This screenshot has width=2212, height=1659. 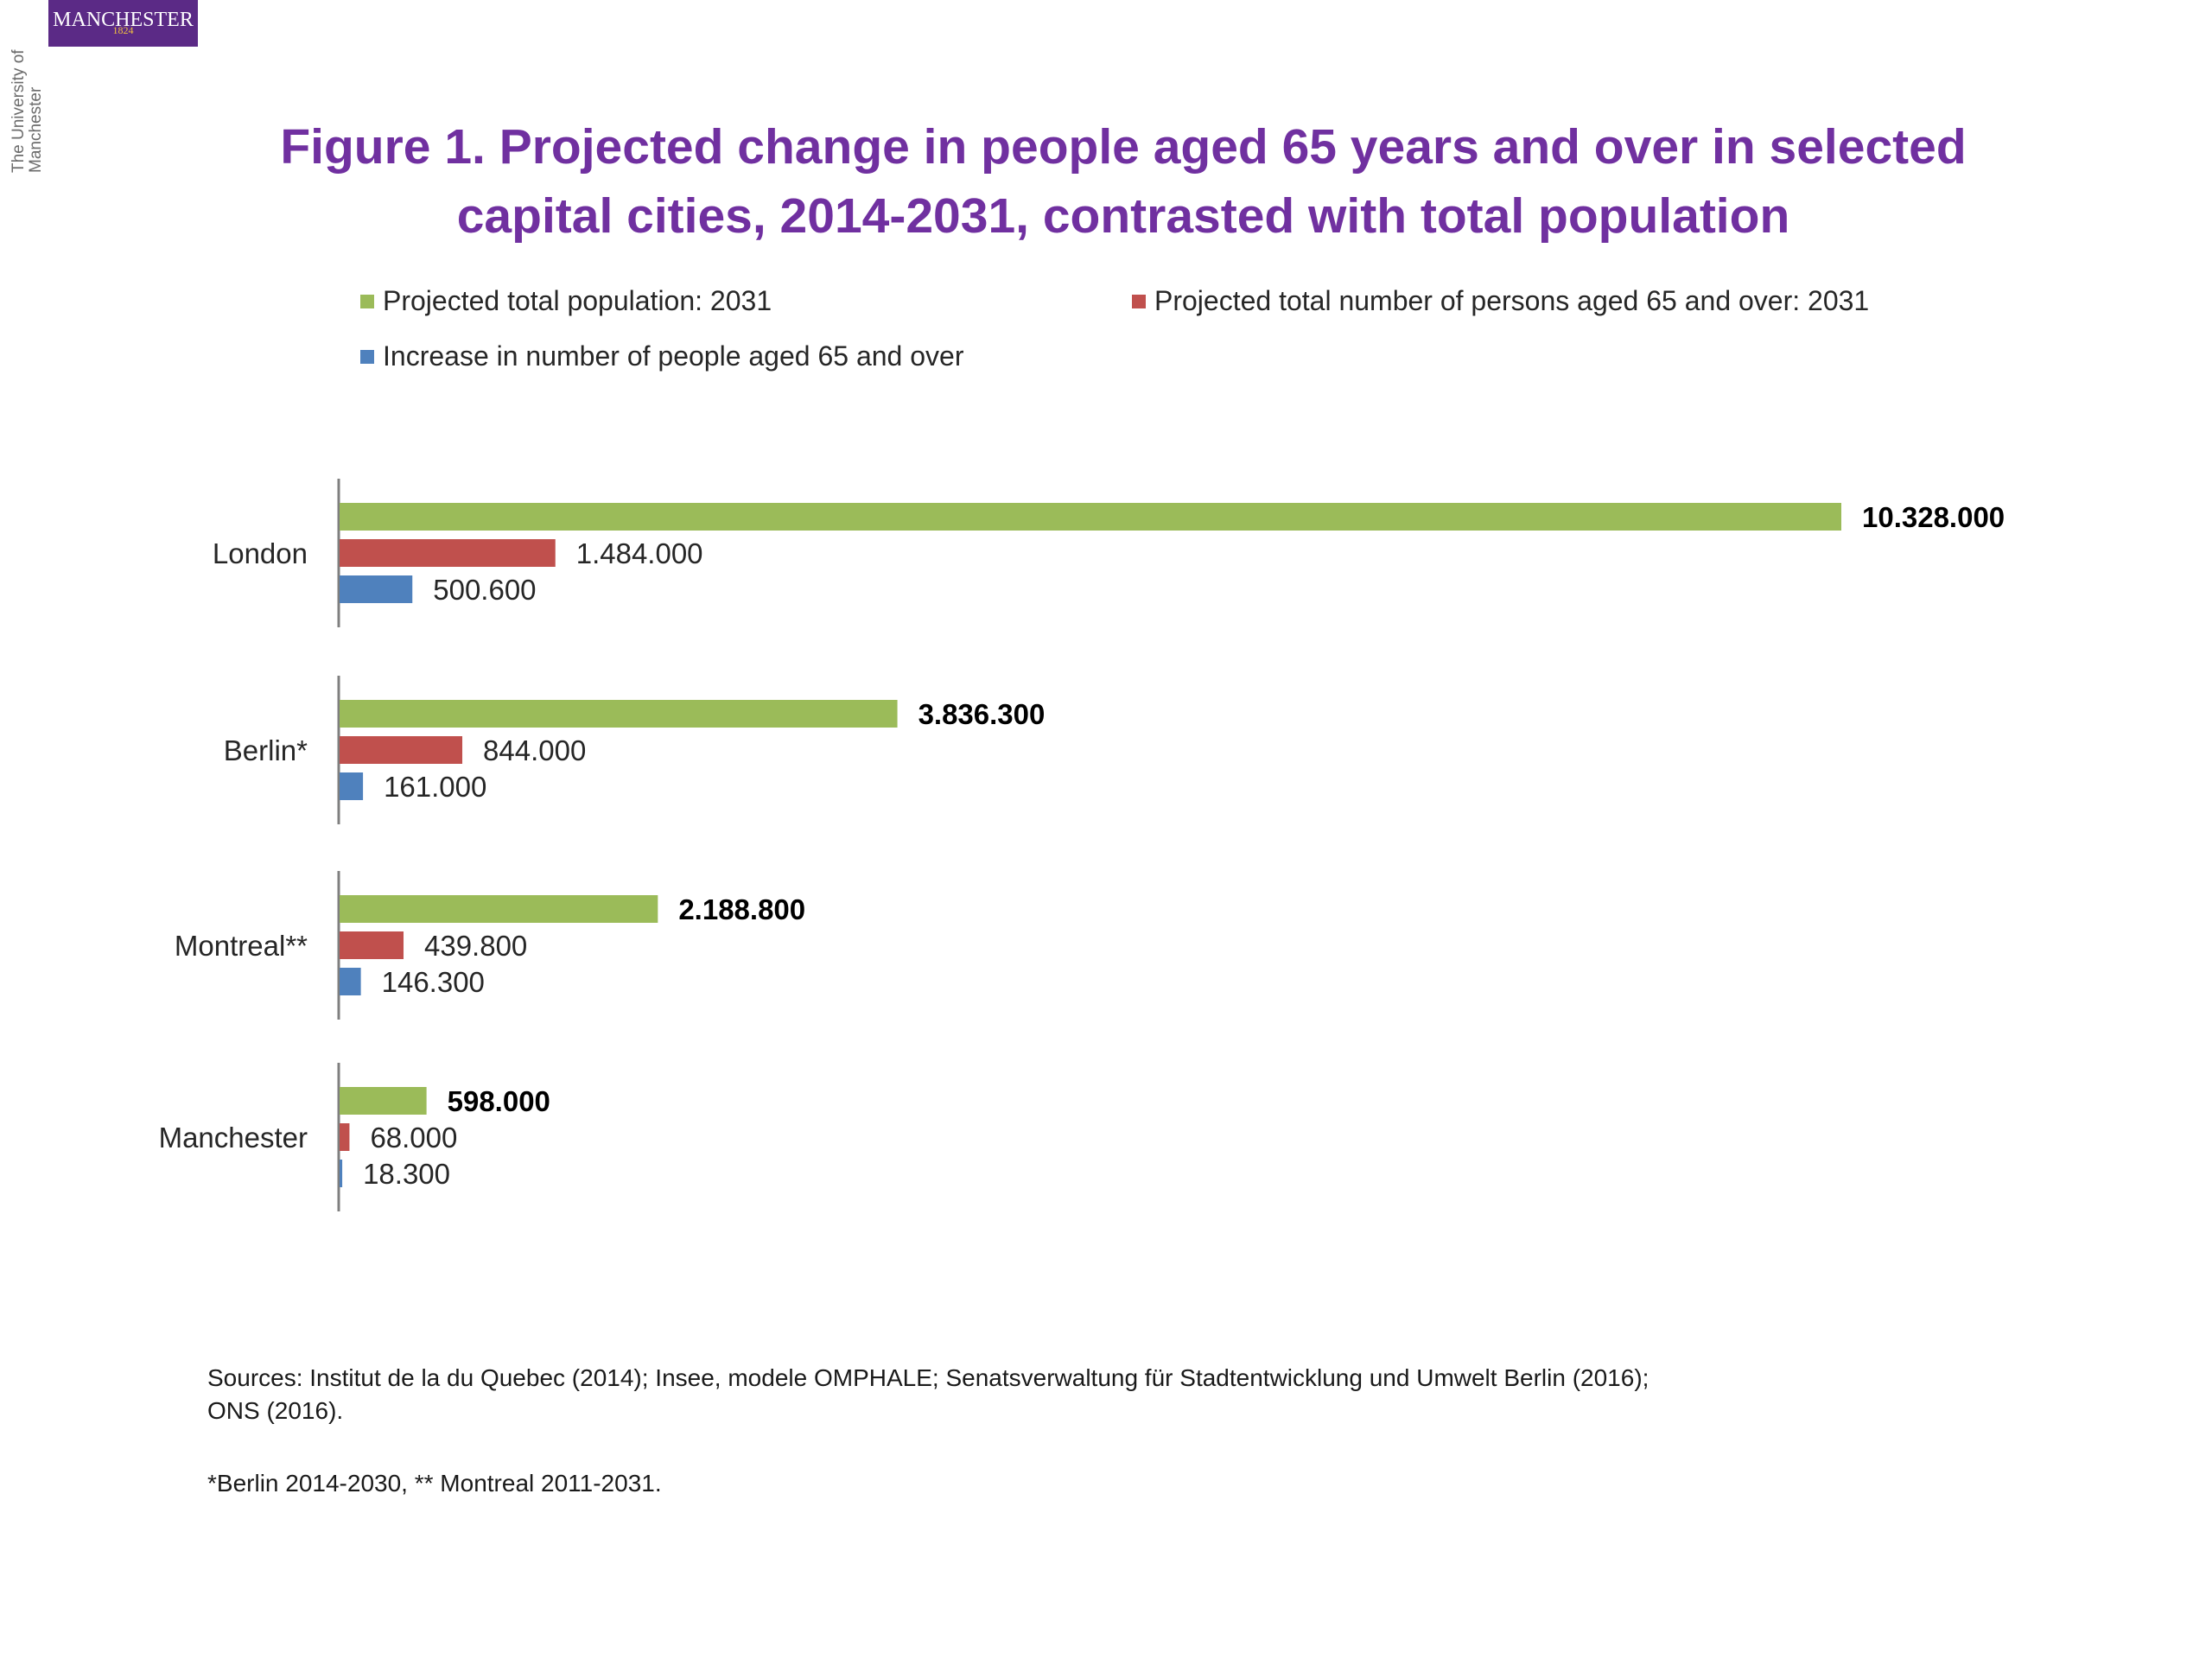 What do you see at coordinates (741, 909) in the screenshot?
I see `data-label: 2.188.800` at bounding box center [741, 909].